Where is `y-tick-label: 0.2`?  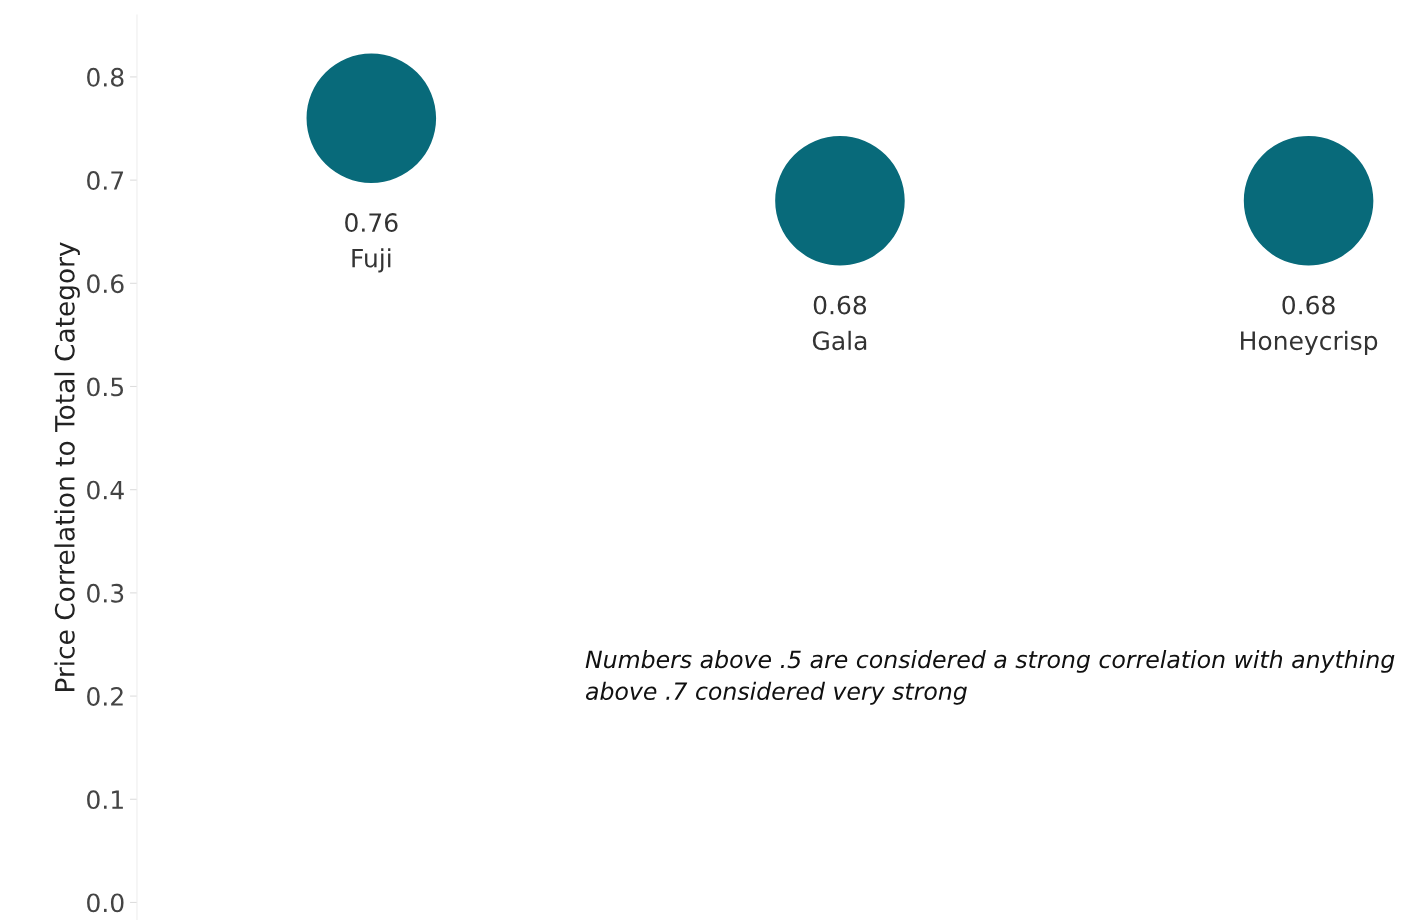
y-tick-label: 0.2 is located at coordinates (105, 696).